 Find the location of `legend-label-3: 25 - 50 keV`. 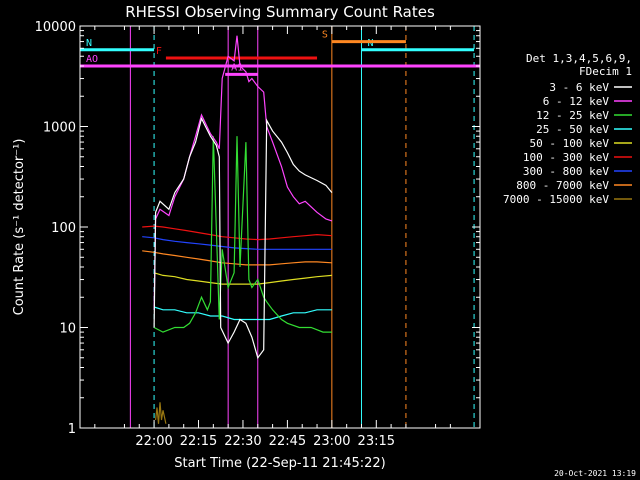

legend-label-3: 25 - 50 keV is located at coordinates (572, 129).